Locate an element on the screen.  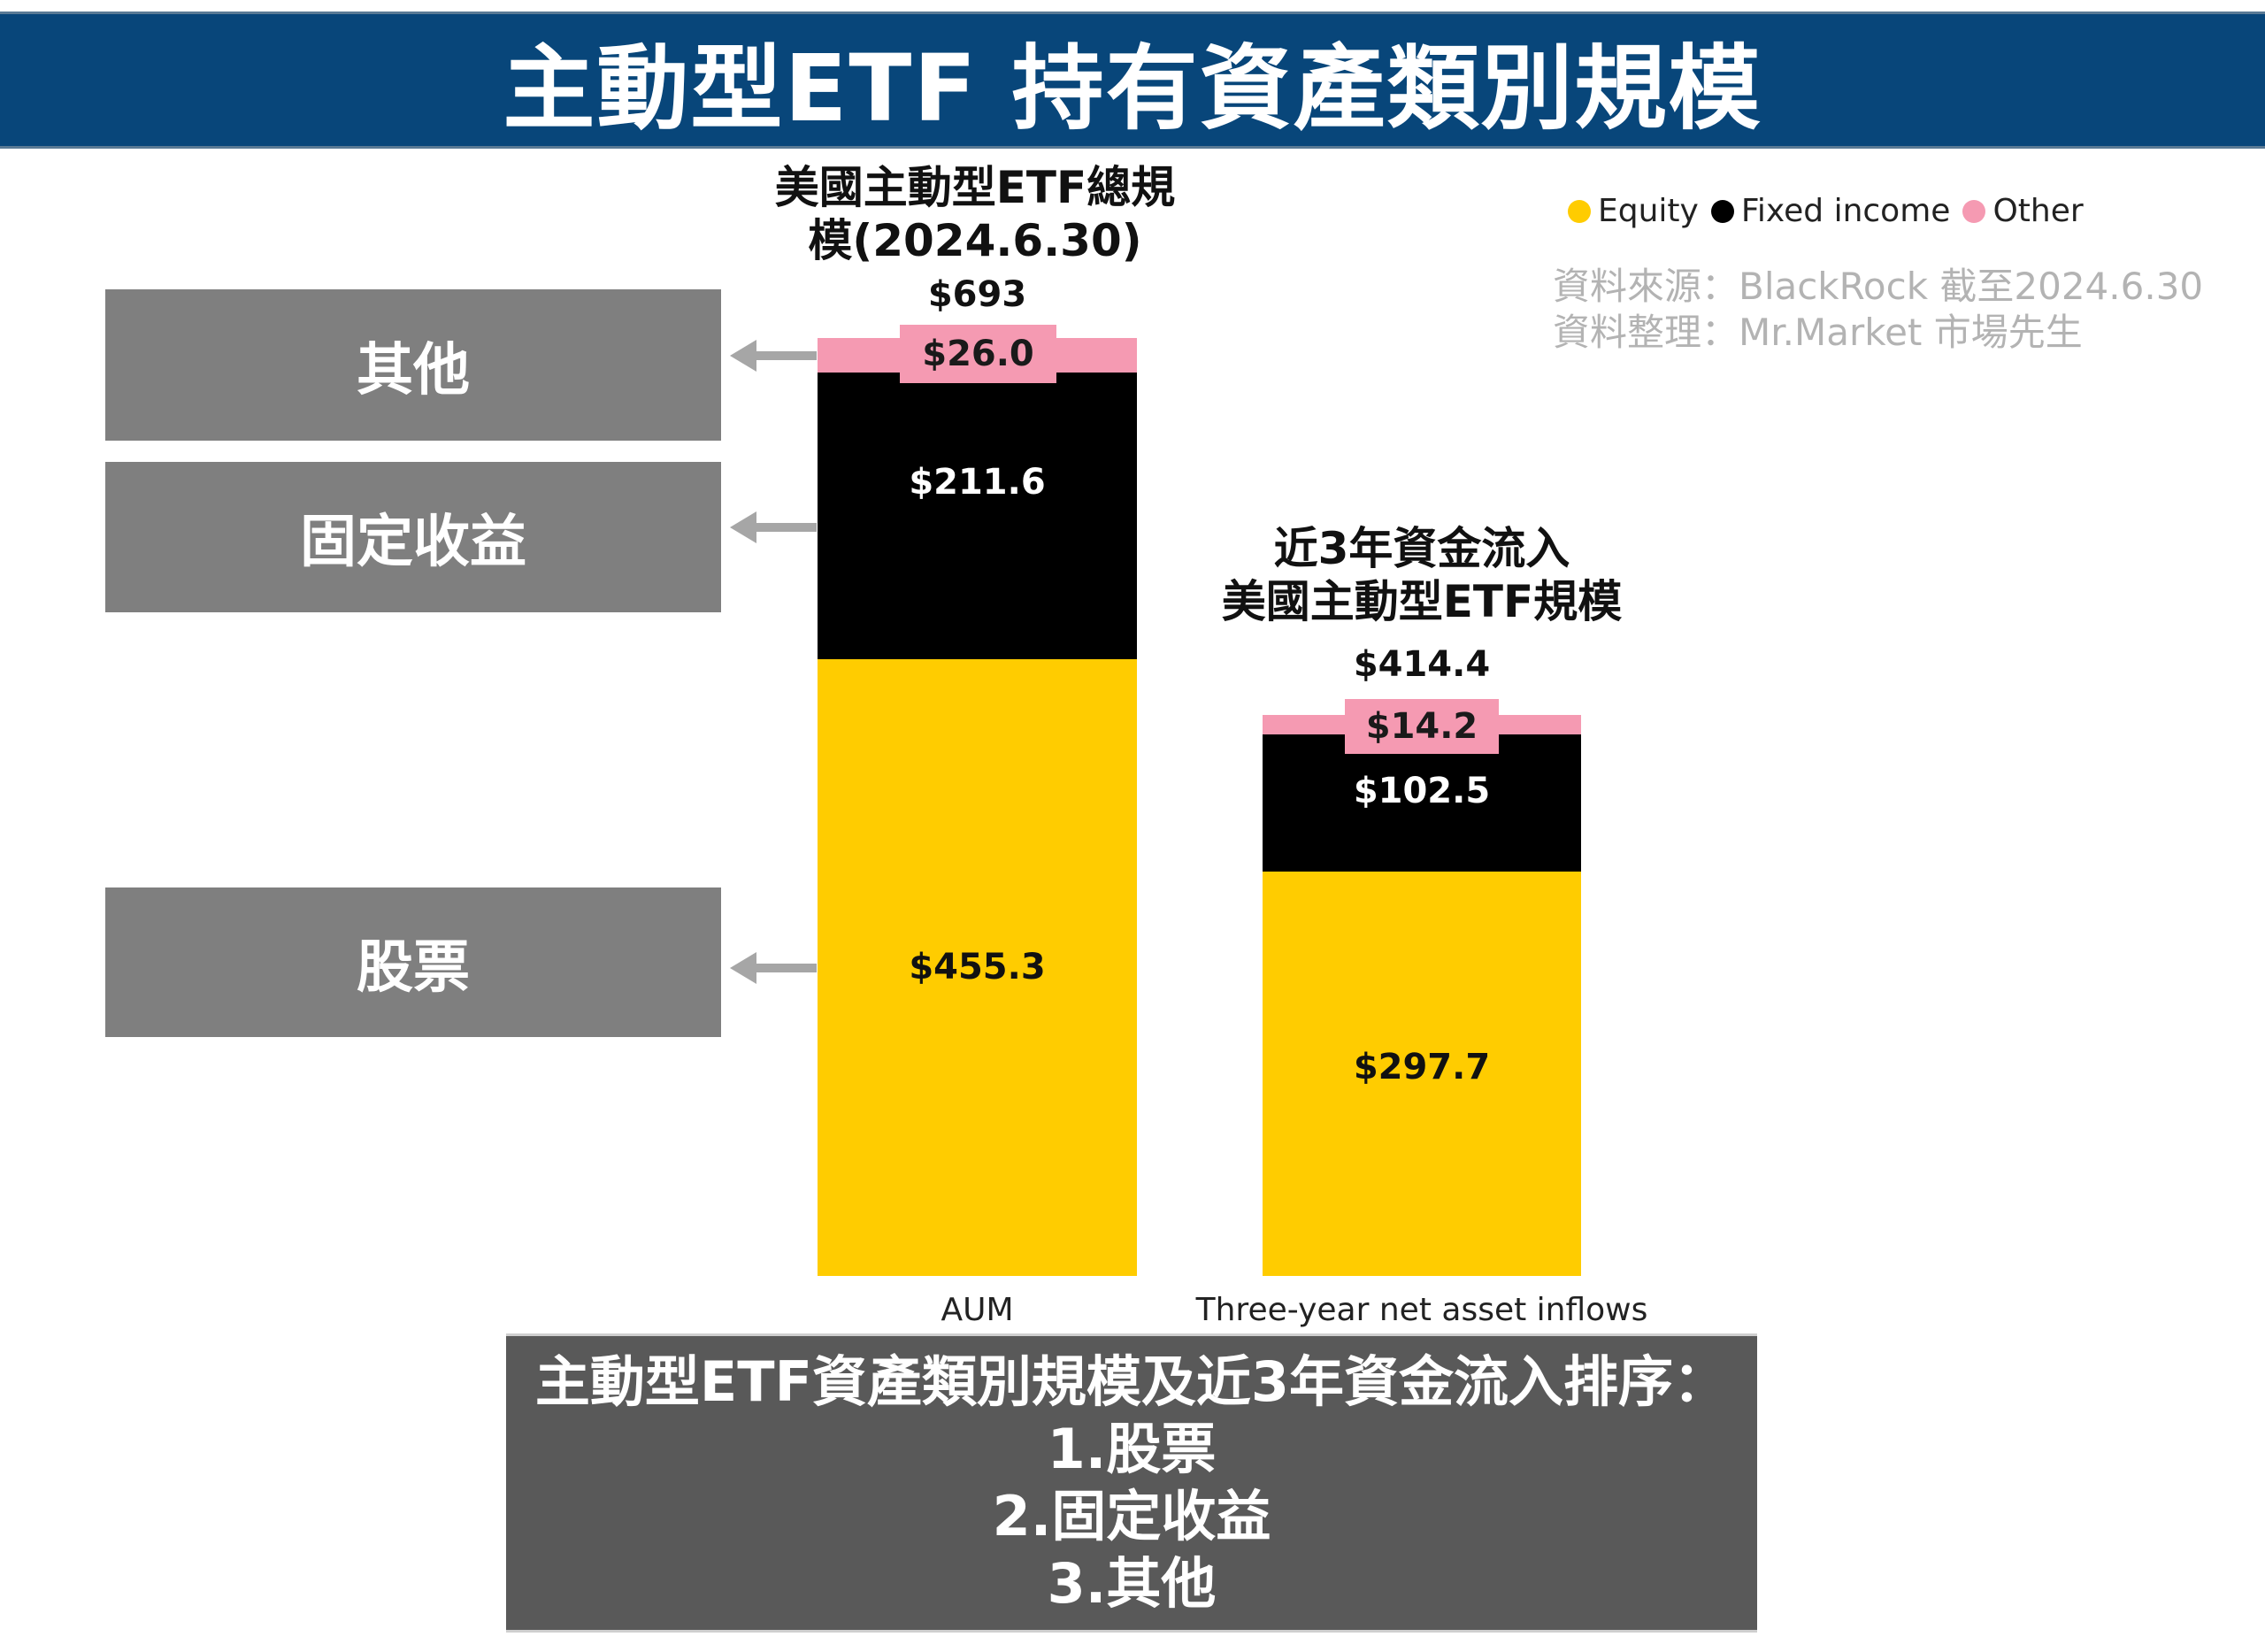
bar2-segment-equity: $297.7 is located at coordinates (1422, 1074).